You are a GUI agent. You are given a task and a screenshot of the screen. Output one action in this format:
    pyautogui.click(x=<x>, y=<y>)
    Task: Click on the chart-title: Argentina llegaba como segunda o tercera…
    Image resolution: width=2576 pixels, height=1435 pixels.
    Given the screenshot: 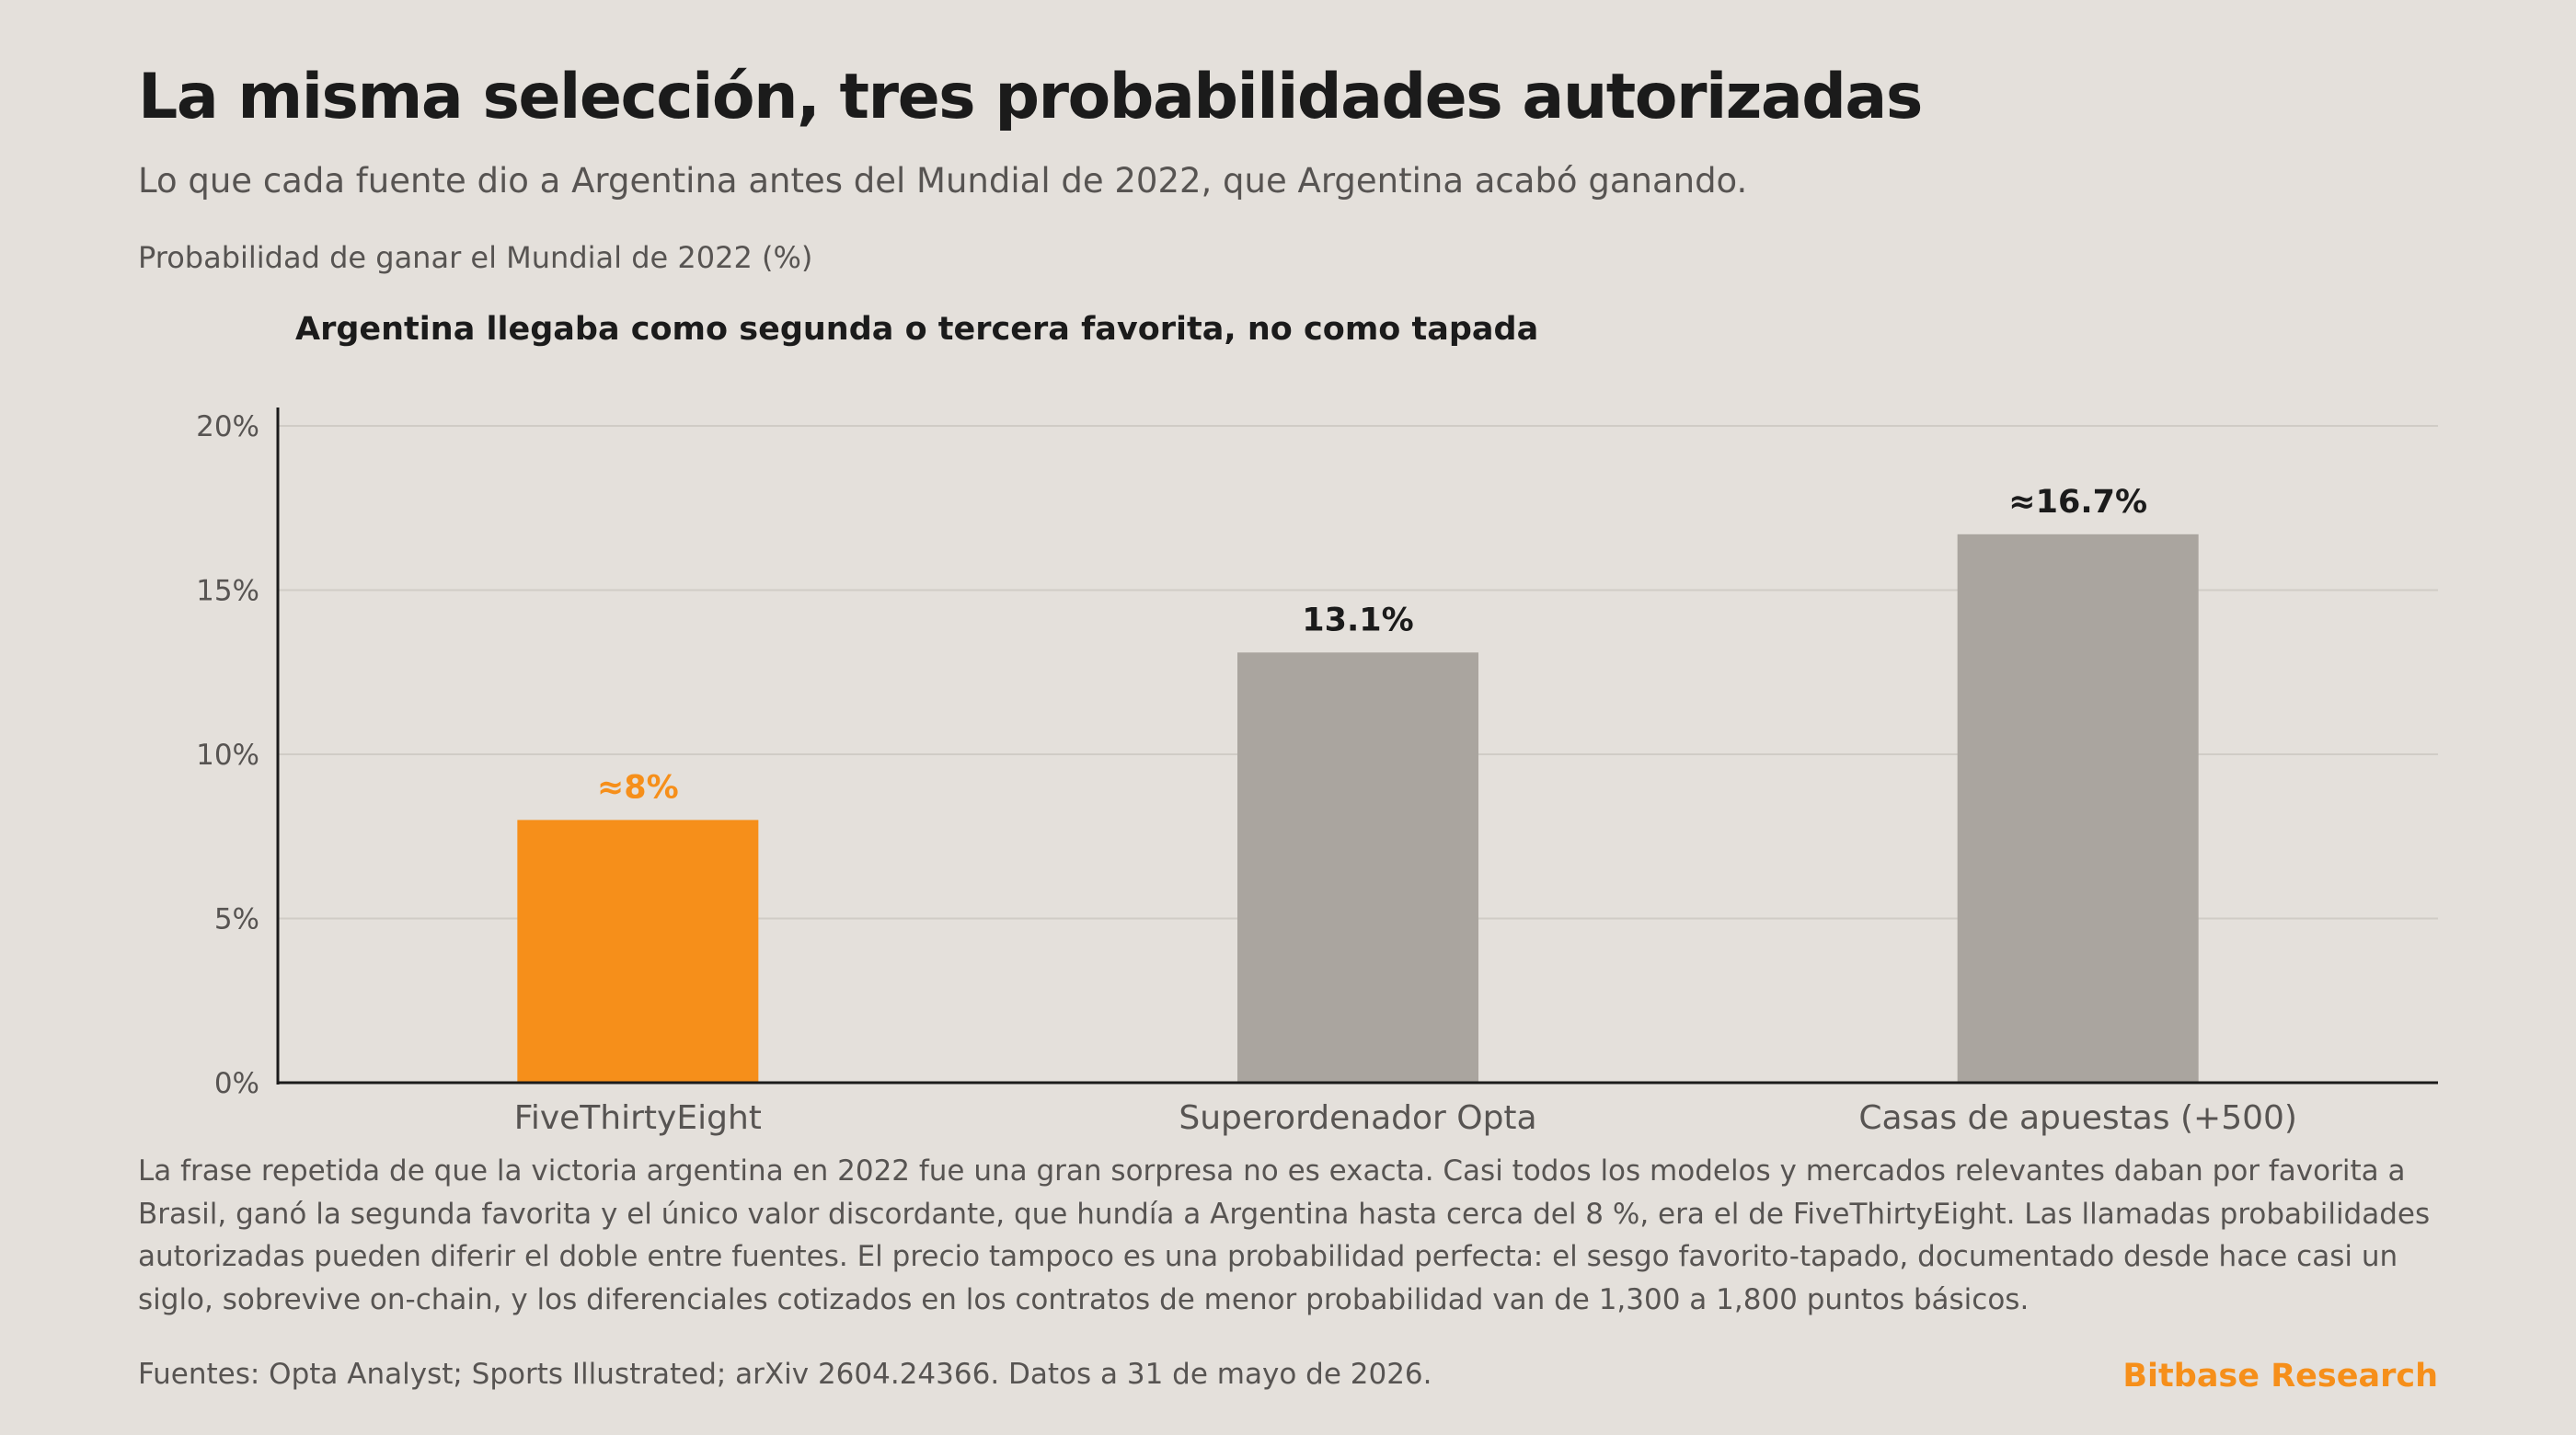 What is the action you would take?
    pyautogui.click(x=917, y=329)
    